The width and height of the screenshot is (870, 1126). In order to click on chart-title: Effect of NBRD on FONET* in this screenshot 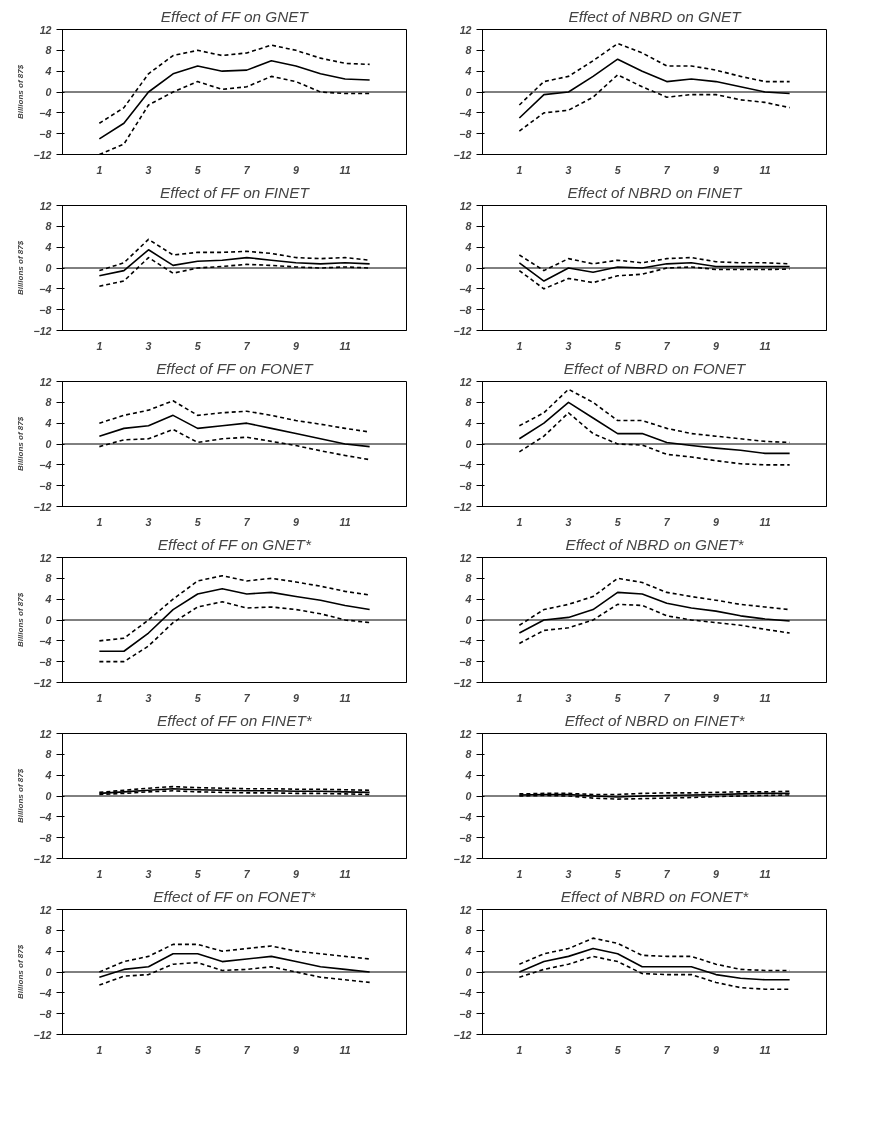, I will do `click(655, 896)`.